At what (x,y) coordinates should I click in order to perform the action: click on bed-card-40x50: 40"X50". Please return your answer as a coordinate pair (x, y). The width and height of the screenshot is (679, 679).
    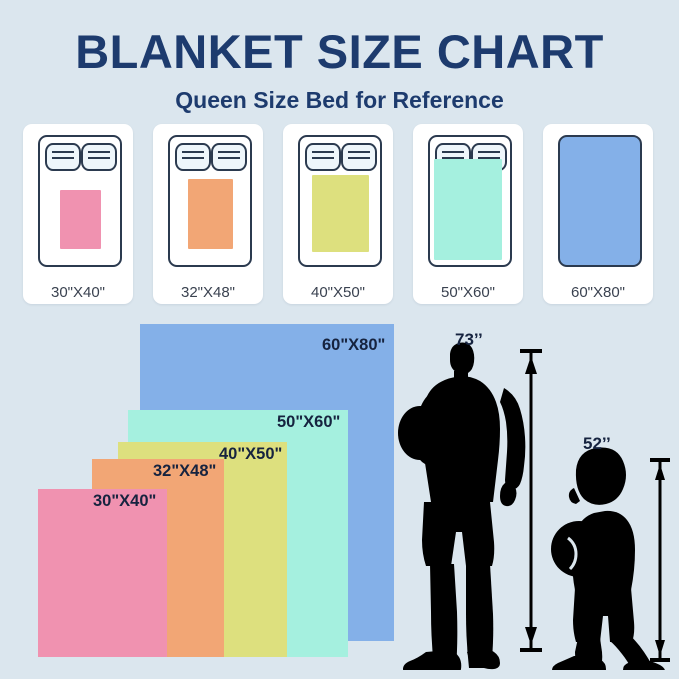
    Looking at the image, I should click on (338, 214).